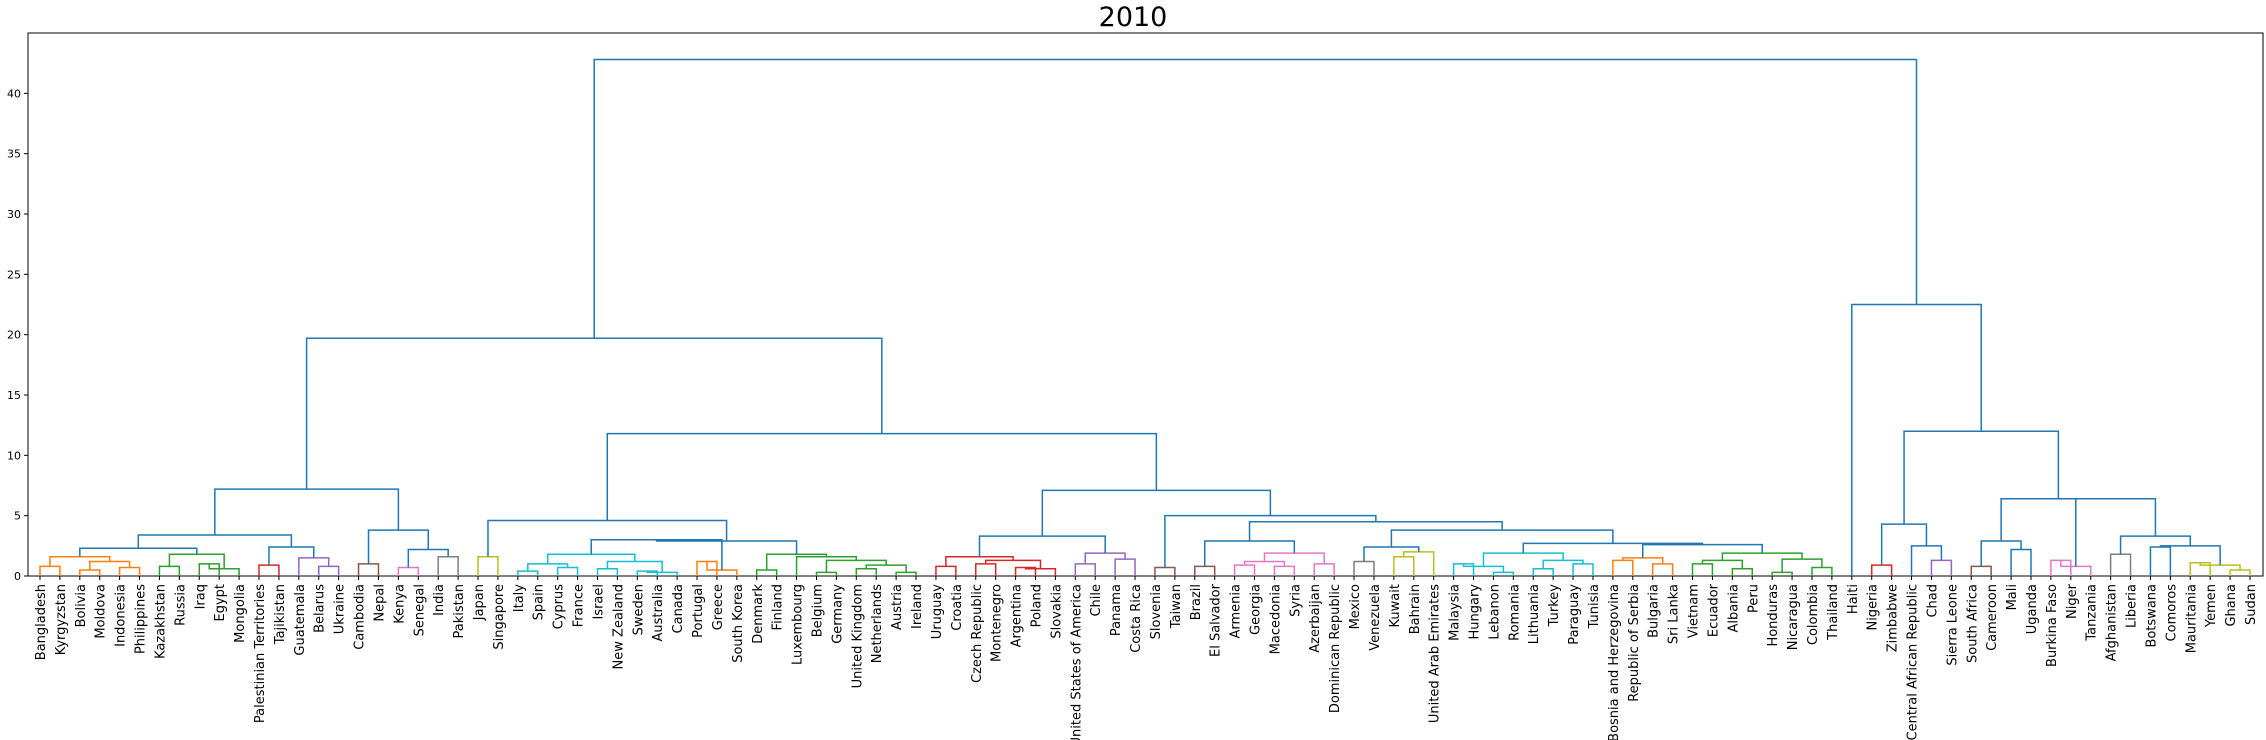 Image resolution: width=2266 pixels, height=740 pixels. Describe the element at coordinates (738, 623) in the screenshot. I see `leaf-label: South Korea` at that location.